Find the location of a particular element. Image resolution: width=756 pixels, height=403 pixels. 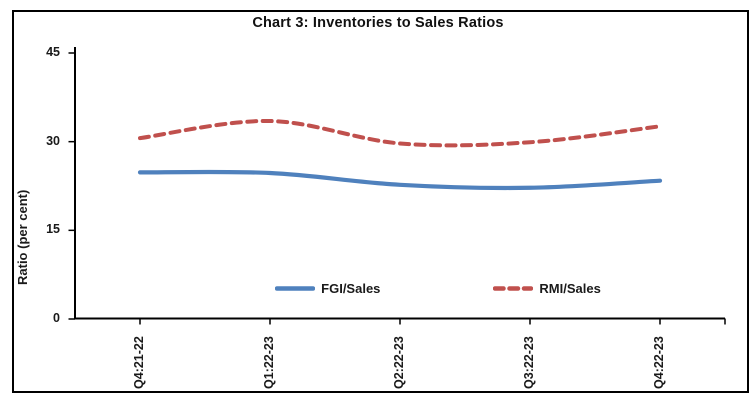

y-tick-label: 30 is located at coordinates (53, 140).